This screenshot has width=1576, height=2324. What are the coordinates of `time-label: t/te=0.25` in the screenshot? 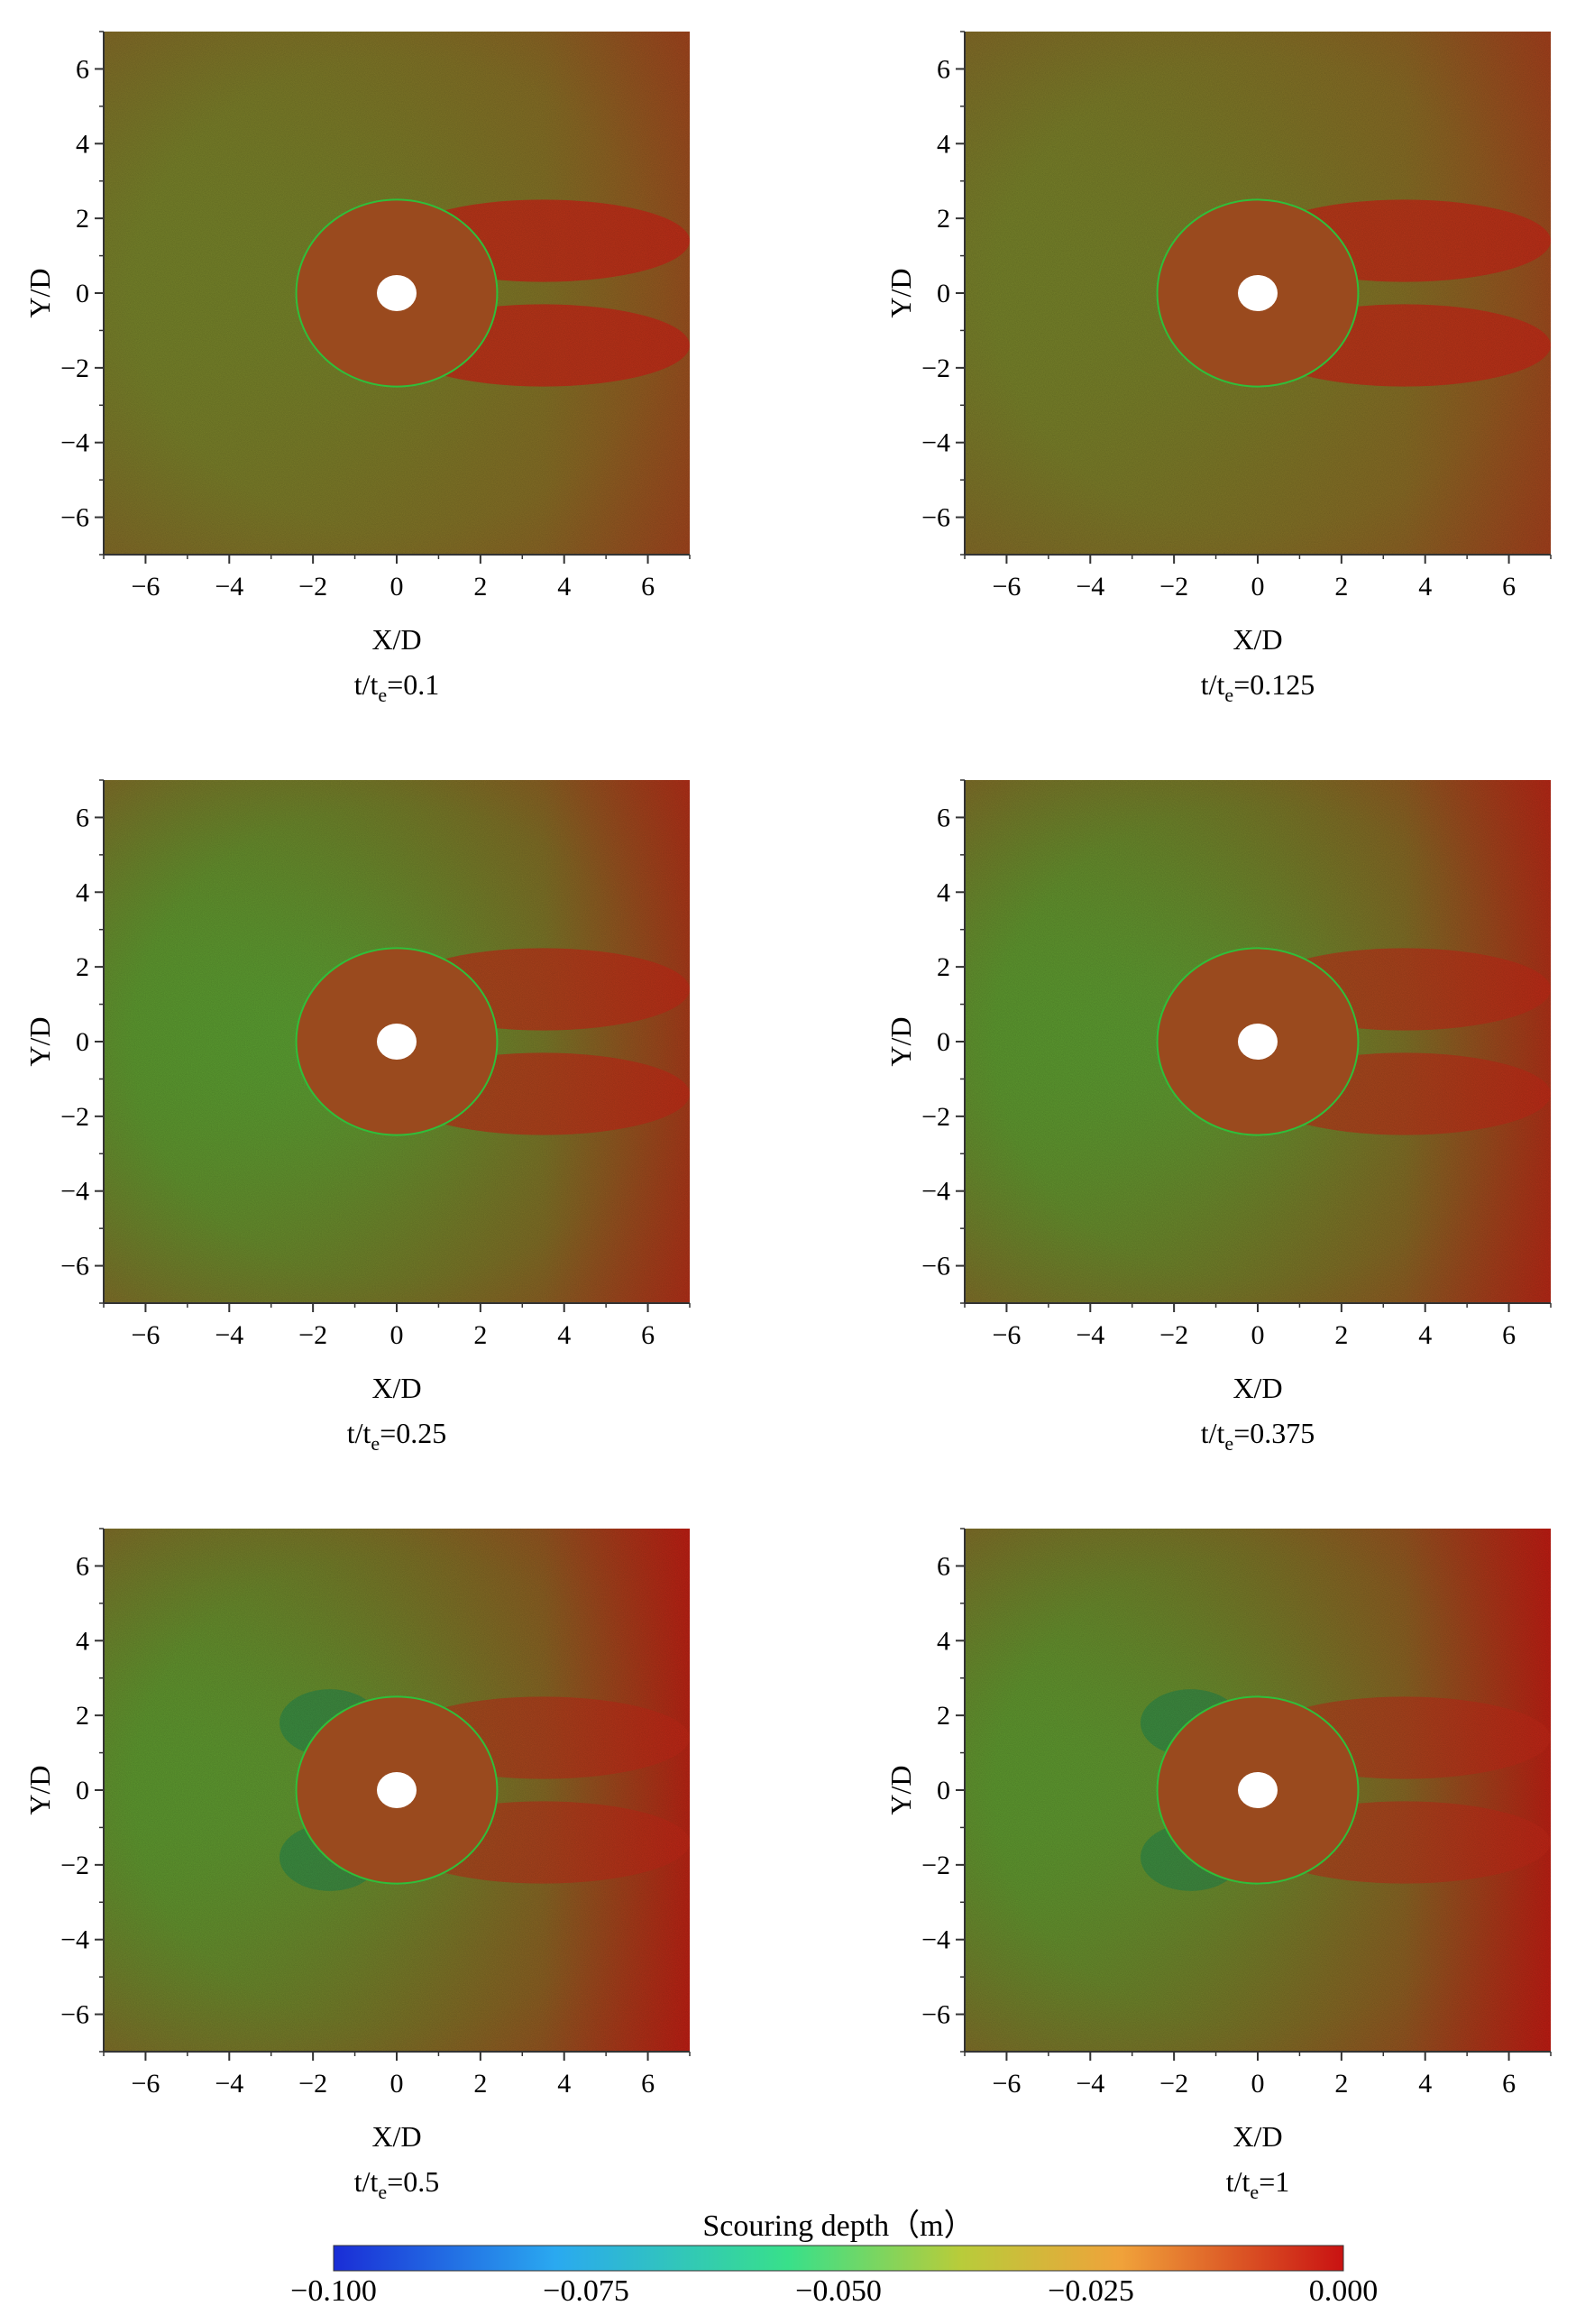 It's located at (396, 1436).